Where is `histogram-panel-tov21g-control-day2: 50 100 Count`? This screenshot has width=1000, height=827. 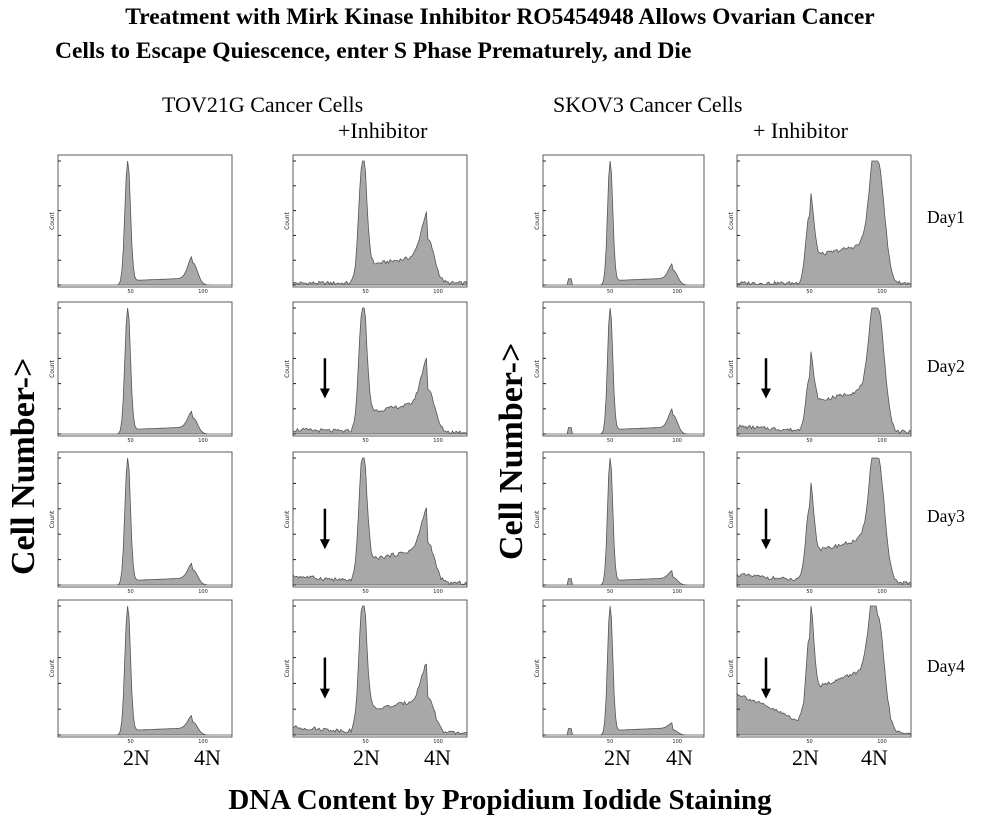 histogram-panel-tov21g-control-day2: 50 100 Count is located at coordinates (141, 372).